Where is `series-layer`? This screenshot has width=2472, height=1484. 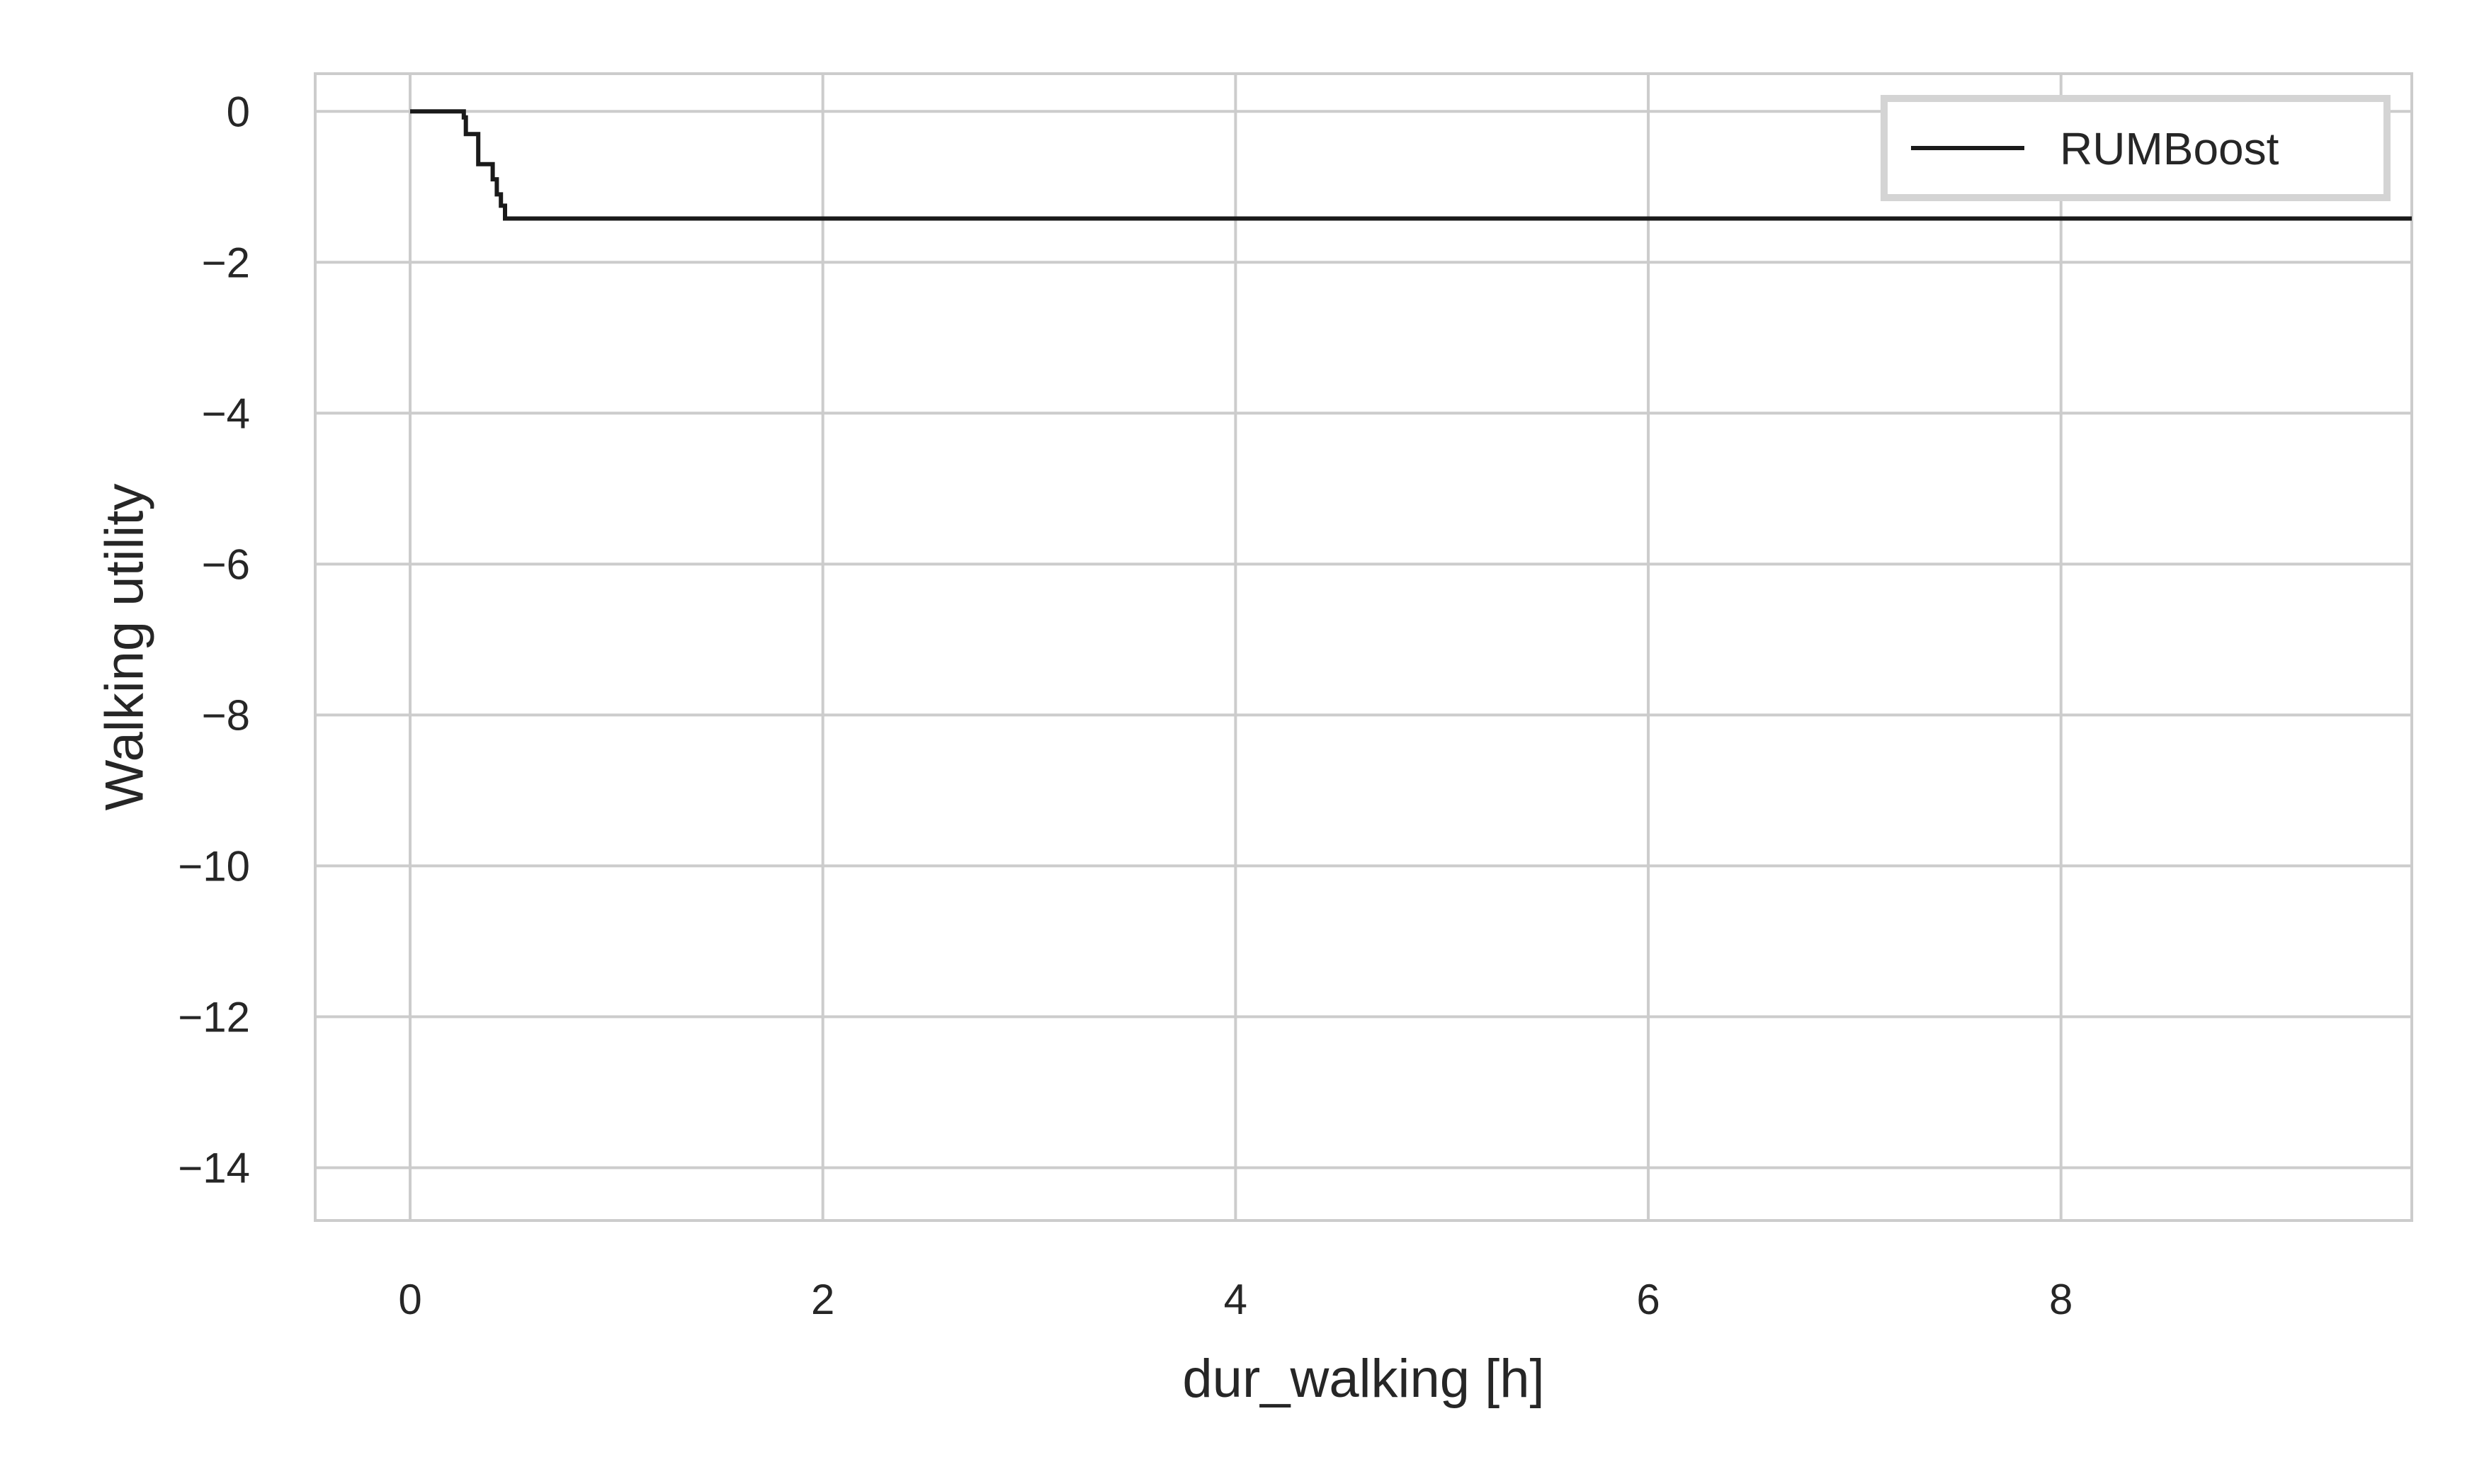
series-layer is located at coordinates (1411, 165).